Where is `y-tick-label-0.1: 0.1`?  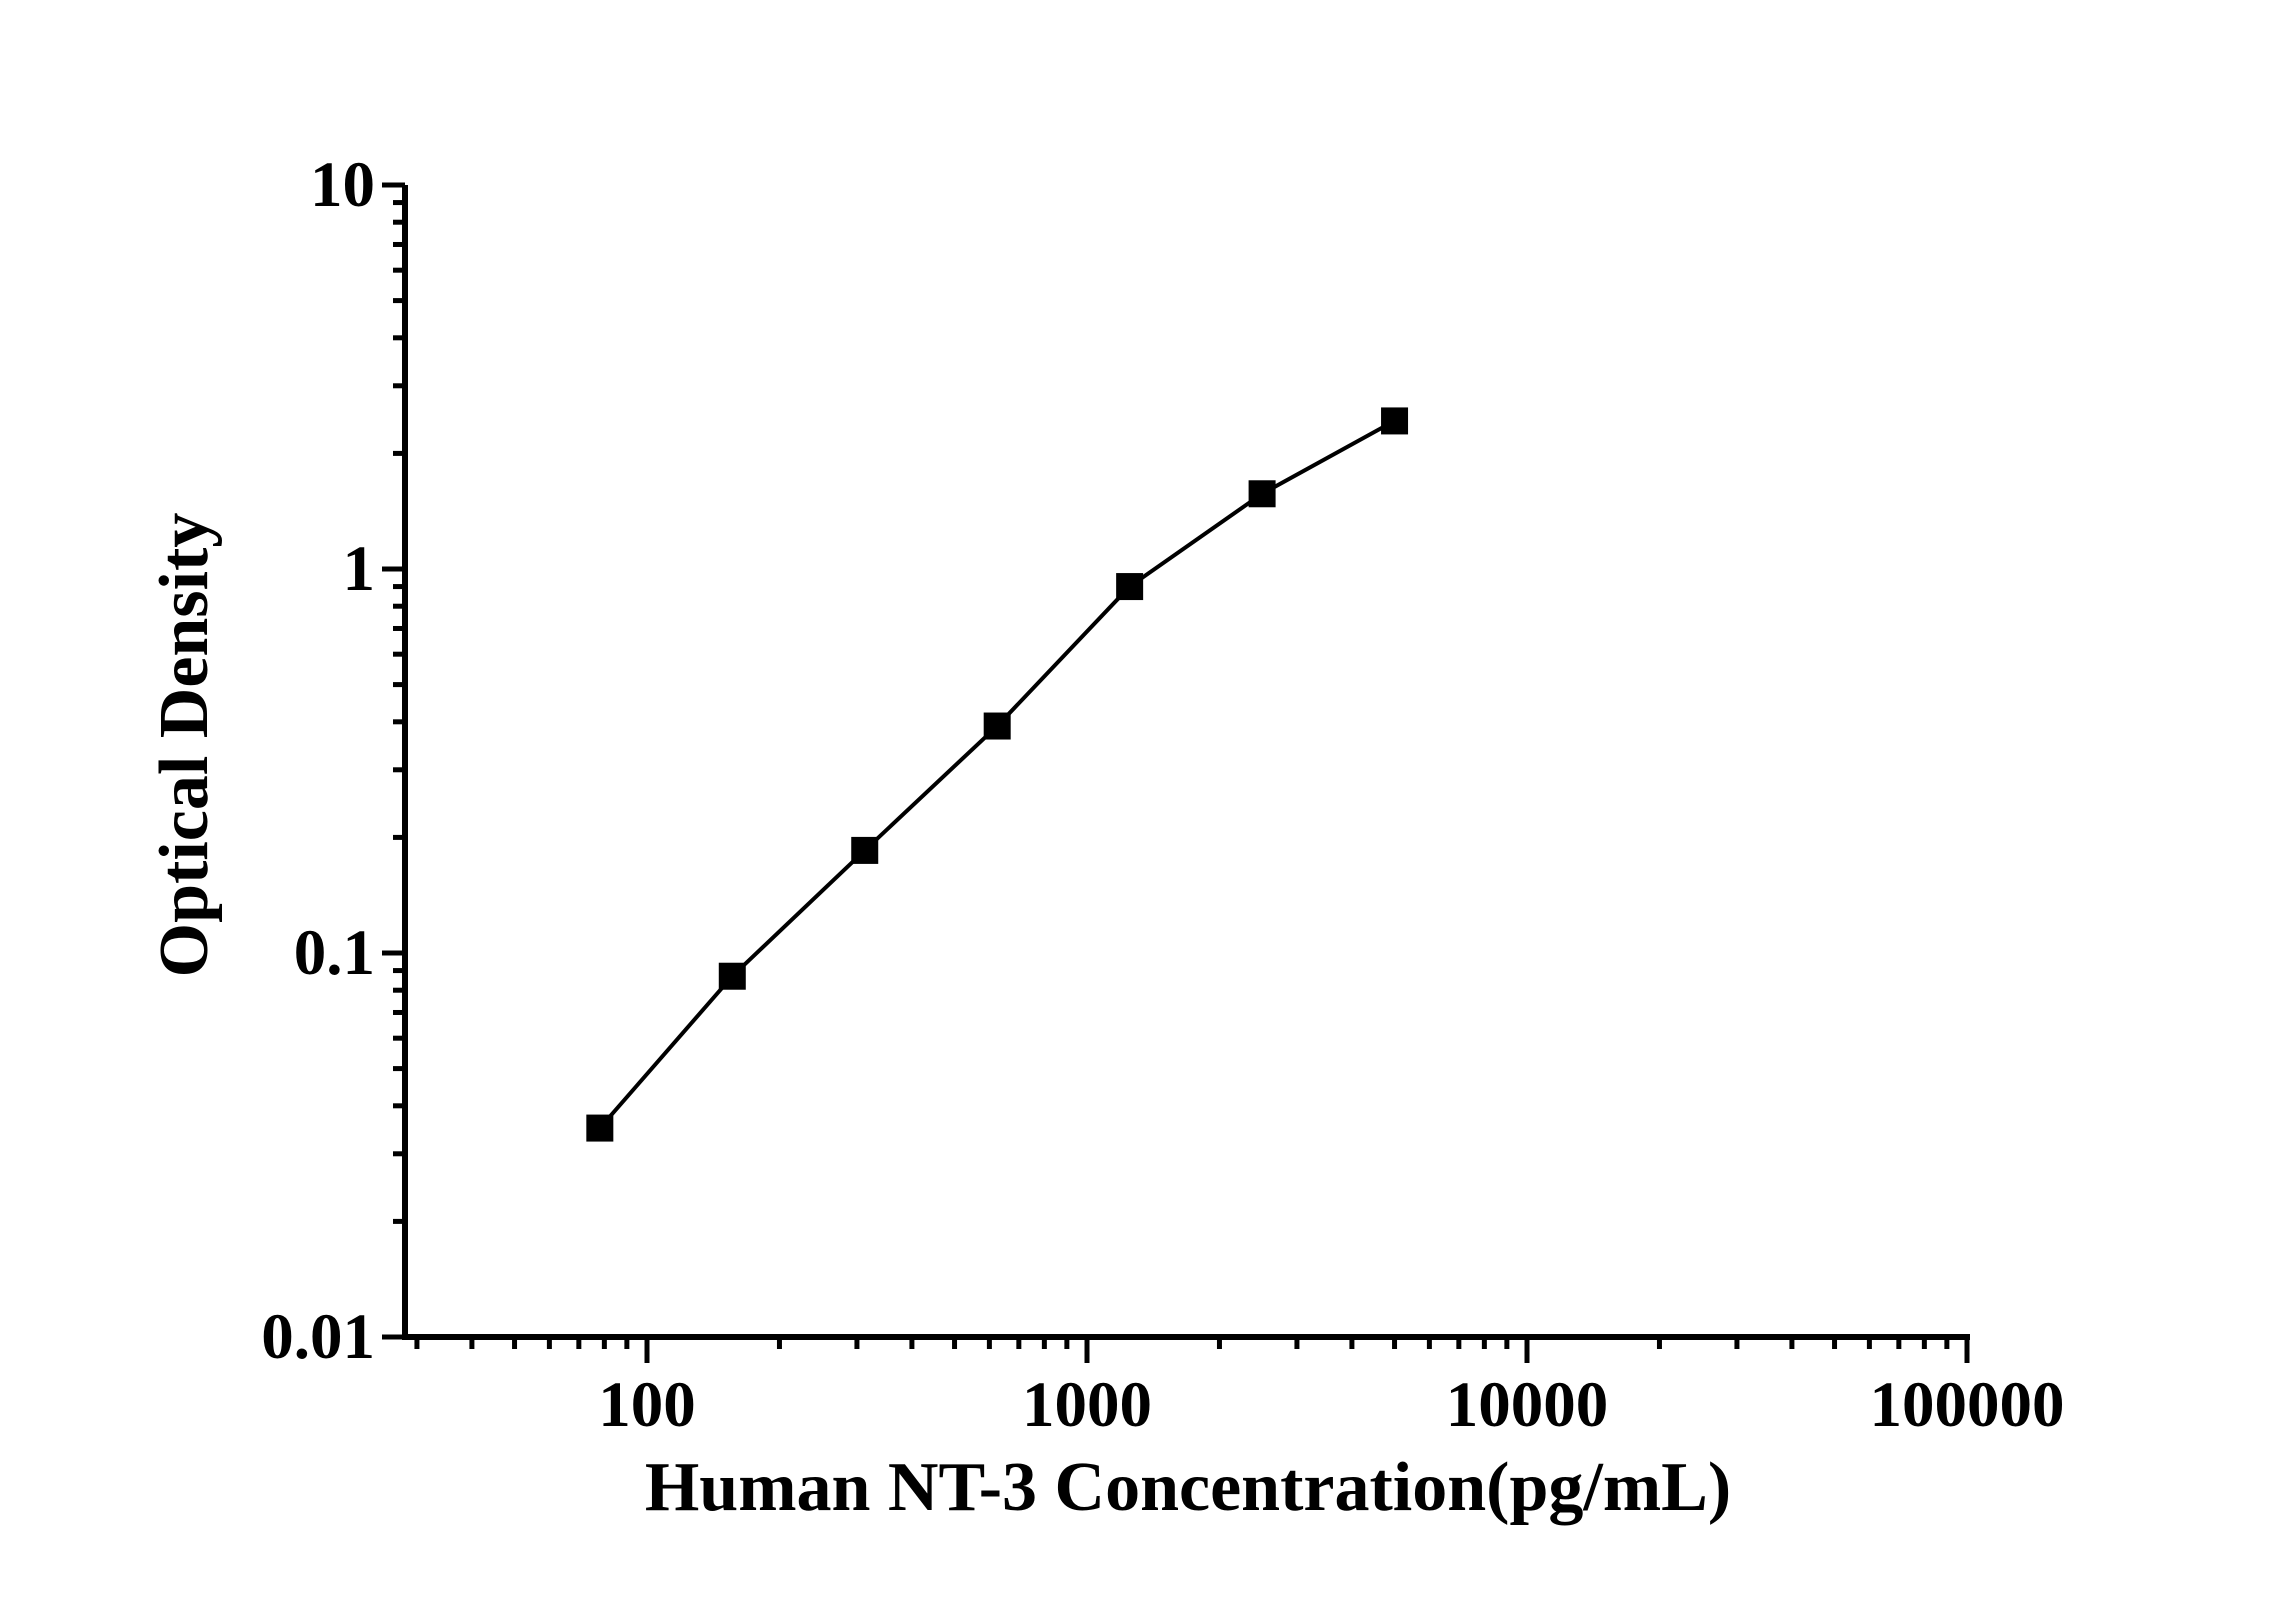
y-tick-label-0.1: 0.1 is located at coordinates (334, 953).